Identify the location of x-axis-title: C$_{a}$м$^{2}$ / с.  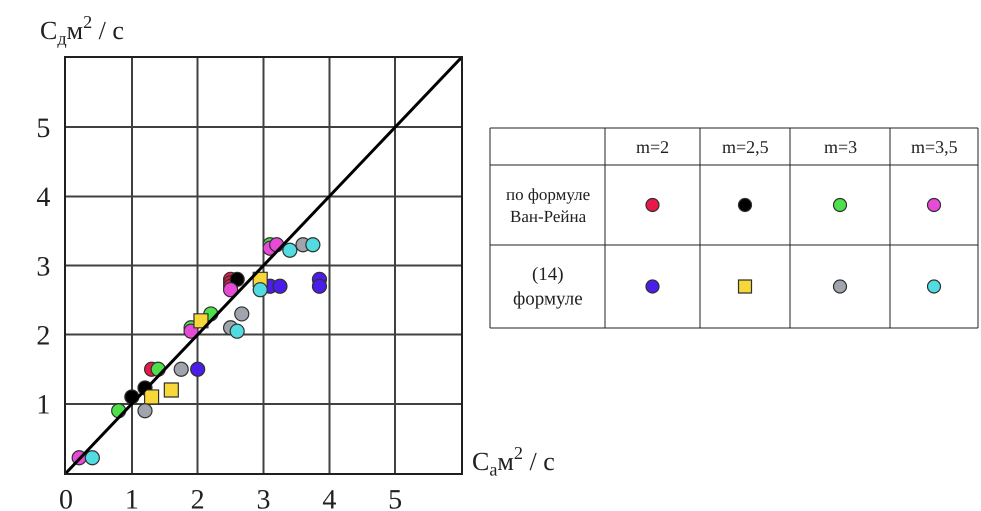
(513, 461).